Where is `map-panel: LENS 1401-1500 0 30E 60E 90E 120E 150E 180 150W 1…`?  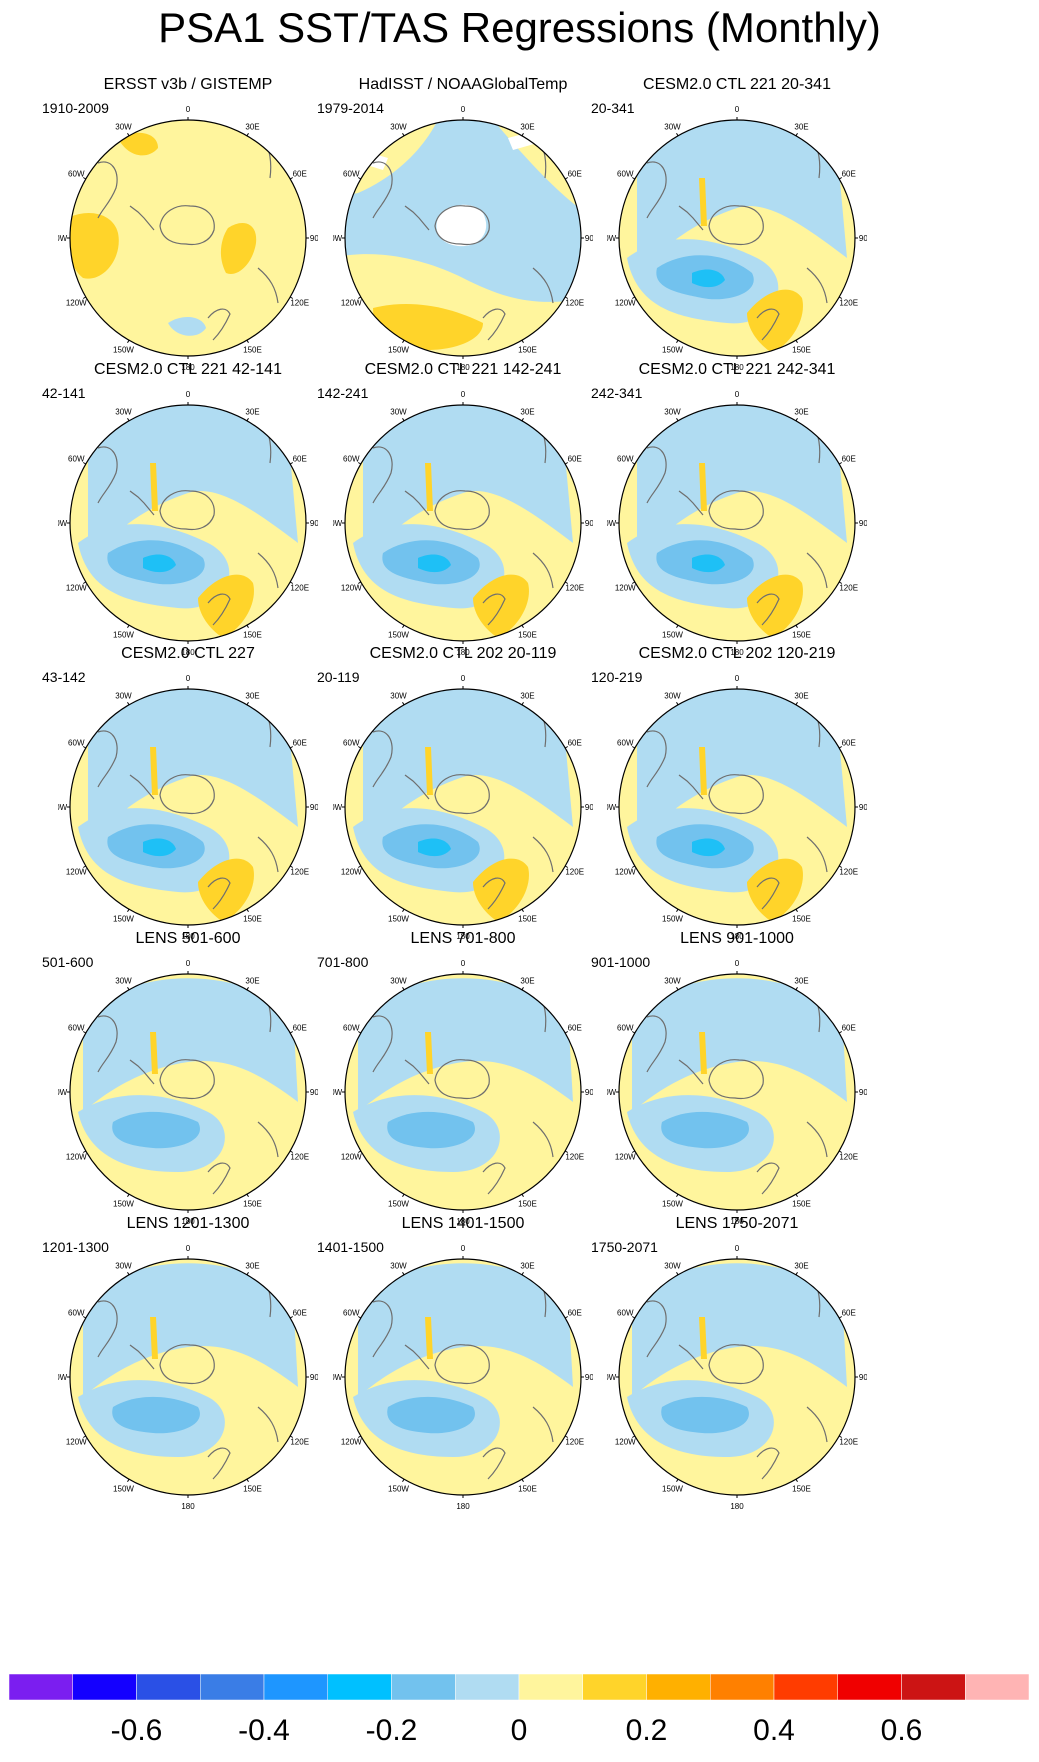 map-panel: LENS 1401-1500 0 30E 60E 90E 120E 150E 180 150W 1… is located at coordinates (463, 1365).